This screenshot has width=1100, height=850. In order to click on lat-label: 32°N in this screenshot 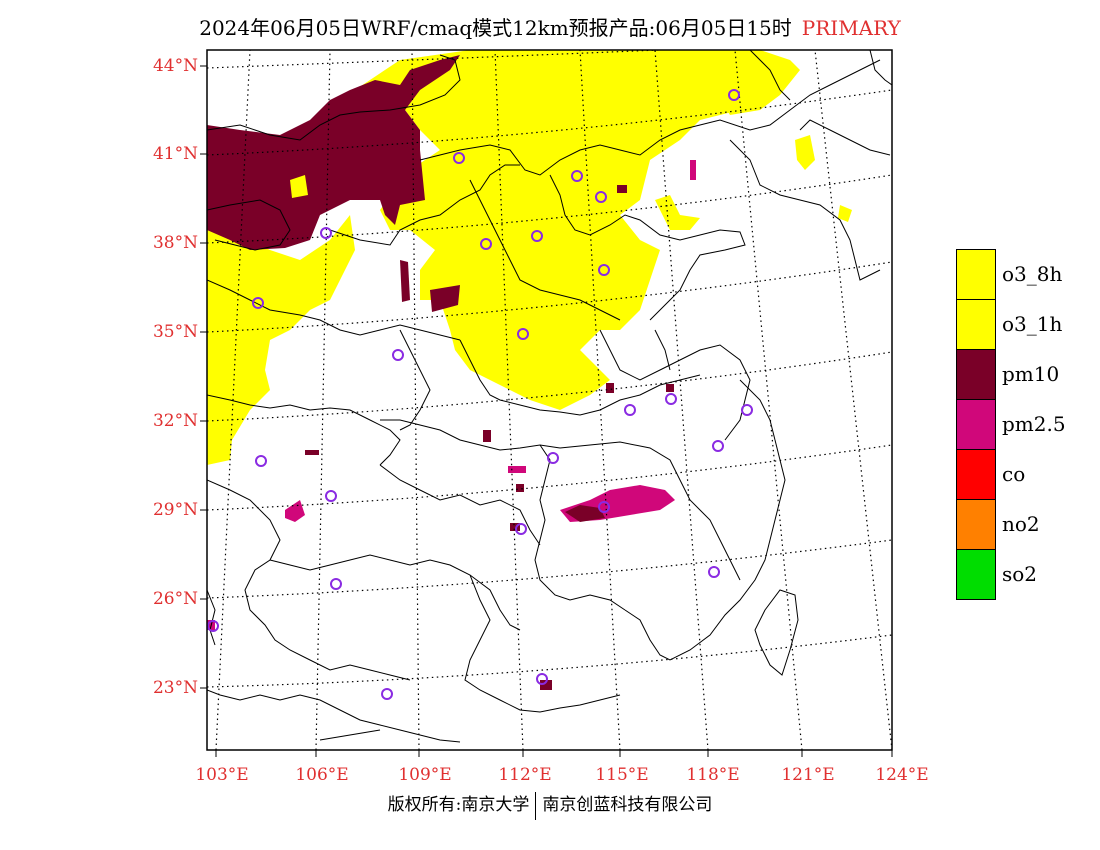, I will do `click(175, 421)`.